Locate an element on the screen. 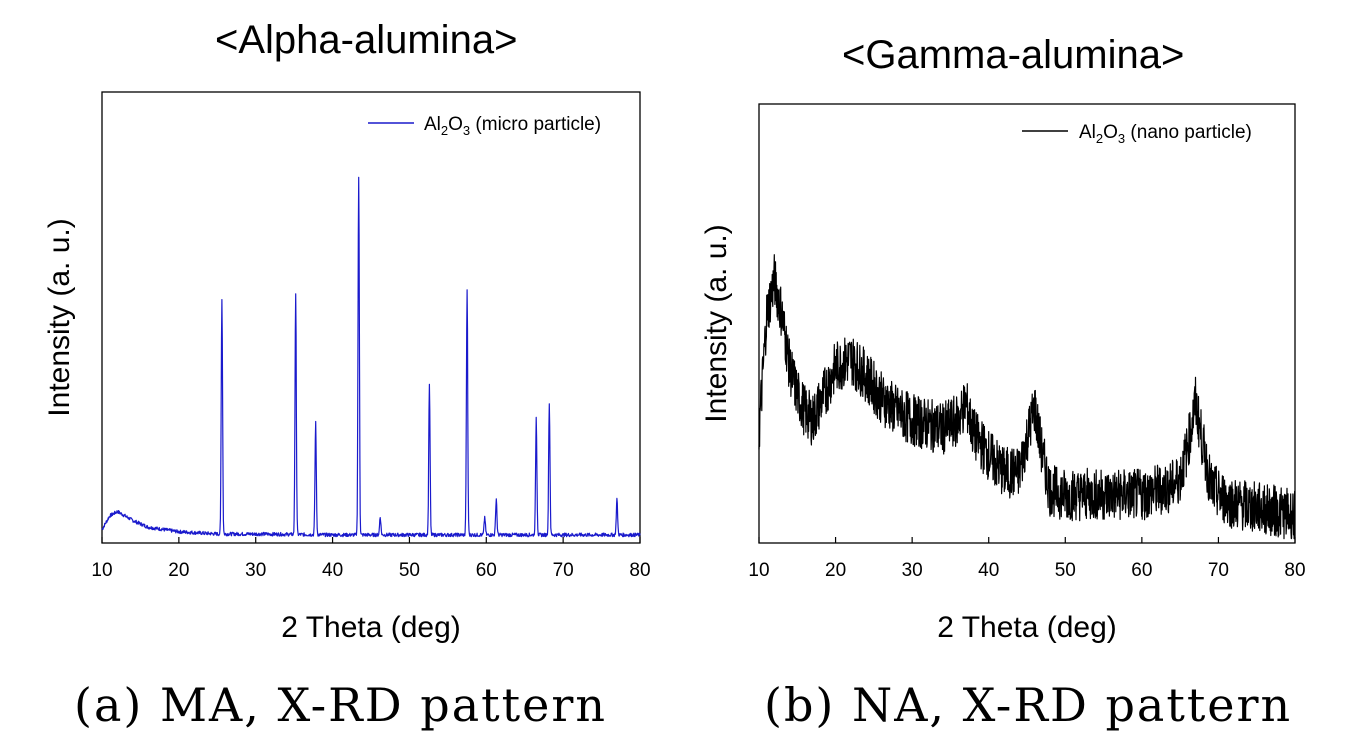 This screenshot has height=751, width=1348. legend: Al2O3 (nano particle) is located at coordinates (1137, 134).